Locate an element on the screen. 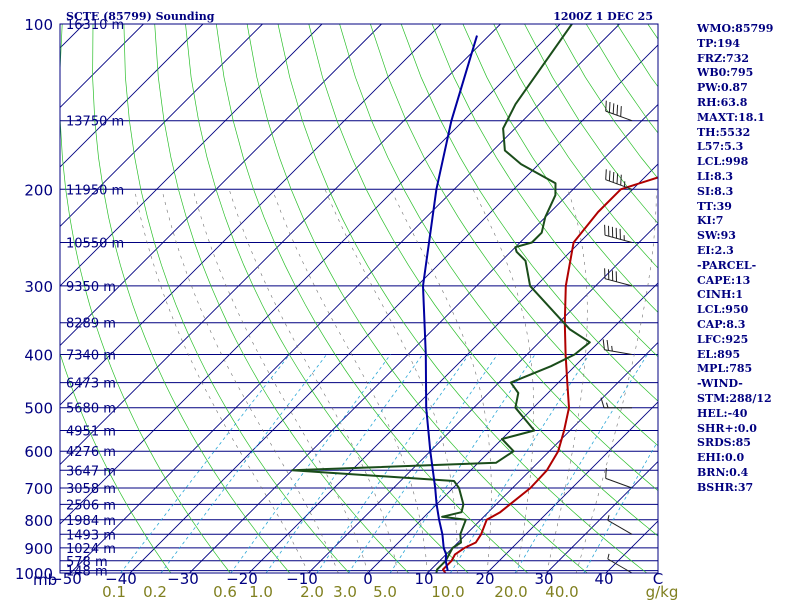 The width and height of the screenshot is (800, 600). mixing-ratio-tick-0: 0.1 is located at coordinates (114, 591).